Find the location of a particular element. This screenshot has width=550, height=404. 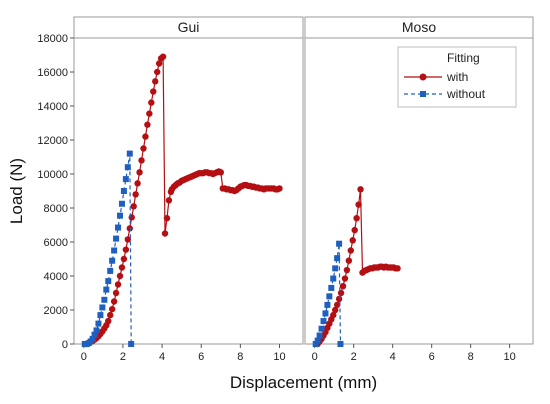

y-tick-label: 0 is located at coordinates (65, 345).